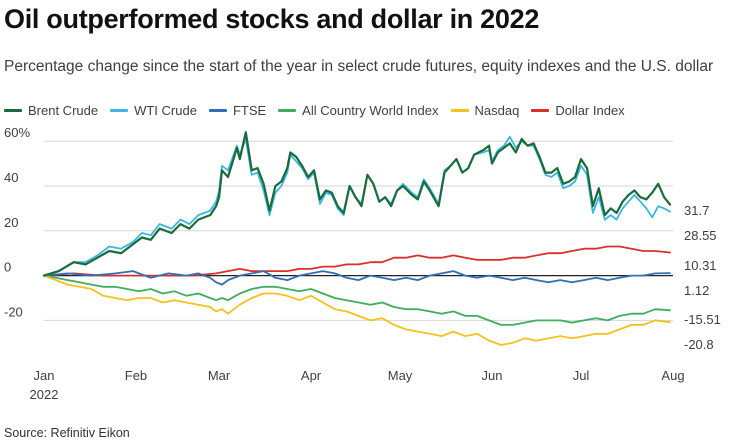 This screenshot has height=446, width=736. What do you see at coordinates (136, 375) in the screenshot?
I see `x-tick-label: Feb` at bounding box center [136, 375].